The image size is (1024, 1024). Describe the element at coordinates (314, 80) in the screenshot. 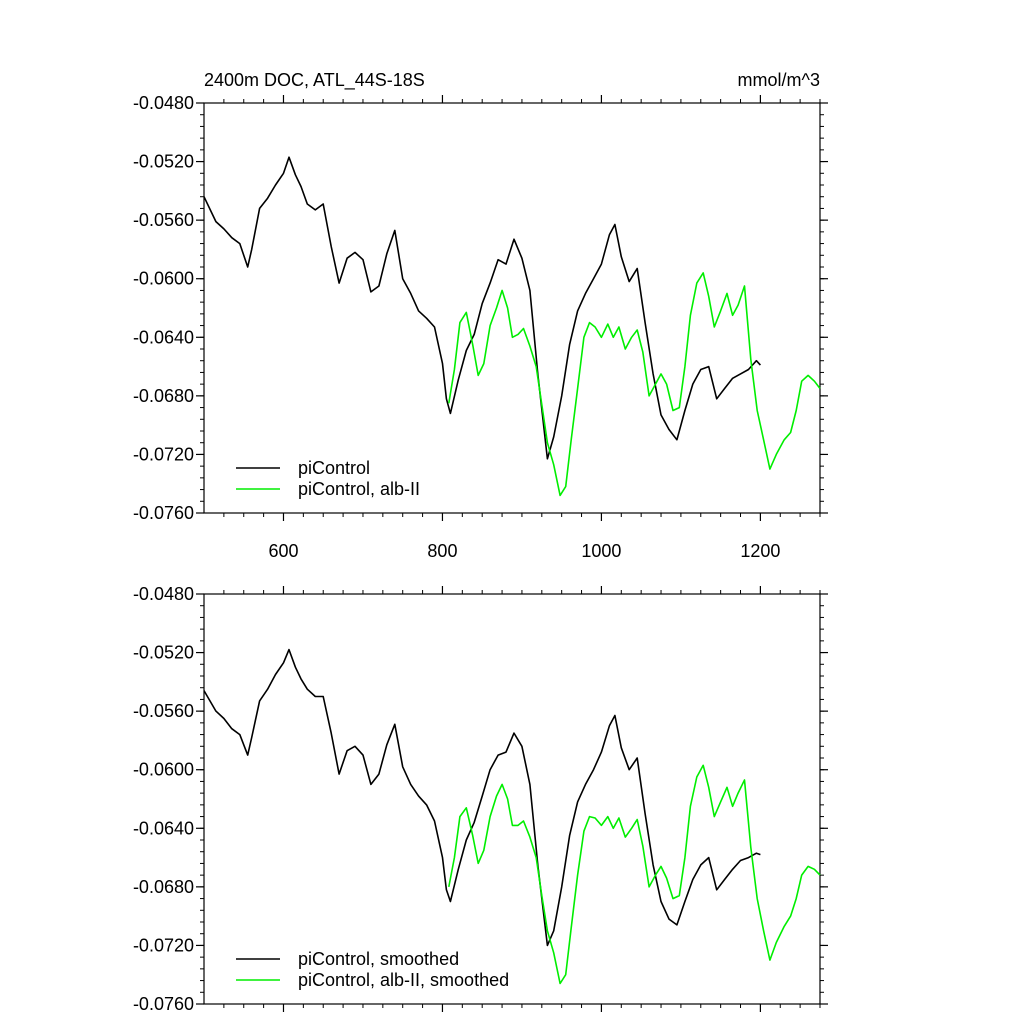

I see `chart-title: 2400m DOC, ATL_44S-18S` at that location.